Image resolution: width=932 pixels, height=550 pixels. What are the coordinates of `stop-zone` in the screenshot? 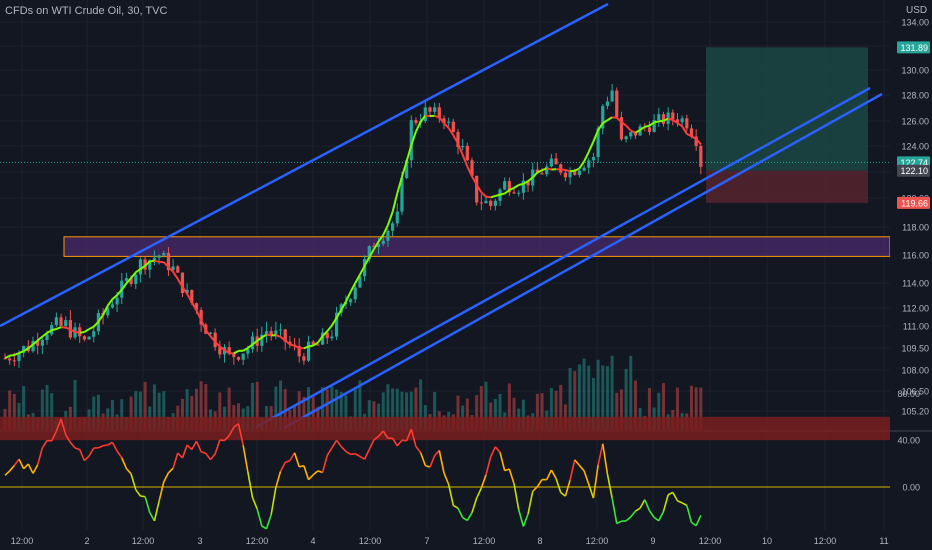 It's located at (787, 186).